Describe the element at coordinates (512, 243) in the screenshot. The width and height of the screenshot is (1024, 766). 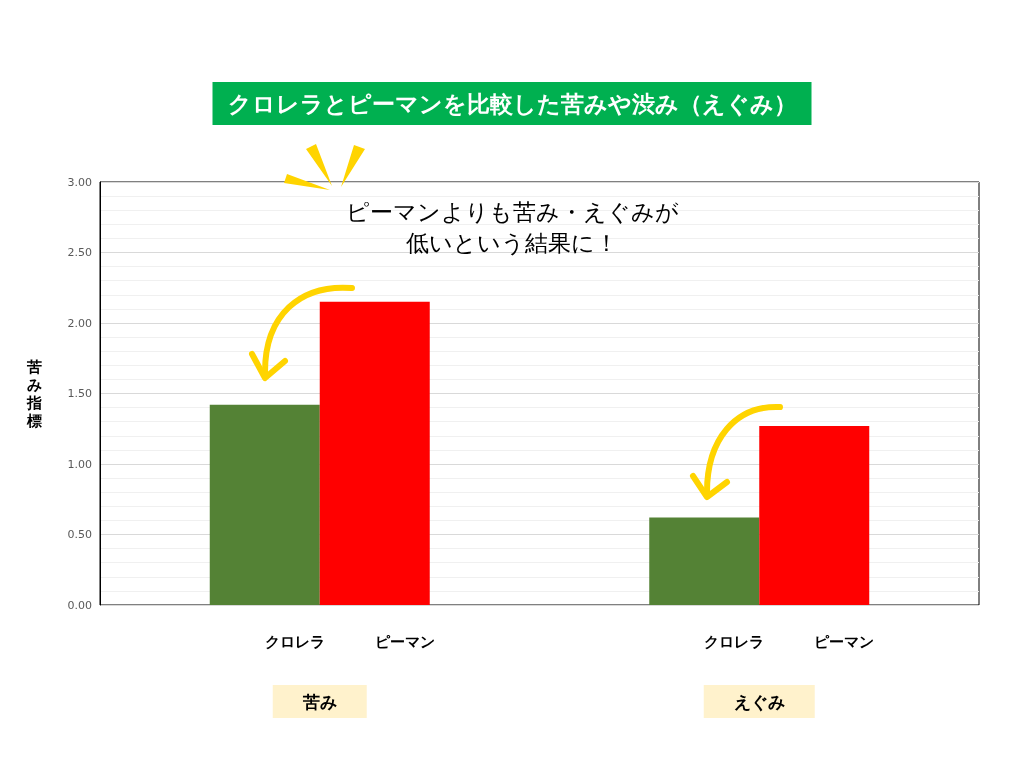
I see `annotation: 低いという結果に！` at that location.